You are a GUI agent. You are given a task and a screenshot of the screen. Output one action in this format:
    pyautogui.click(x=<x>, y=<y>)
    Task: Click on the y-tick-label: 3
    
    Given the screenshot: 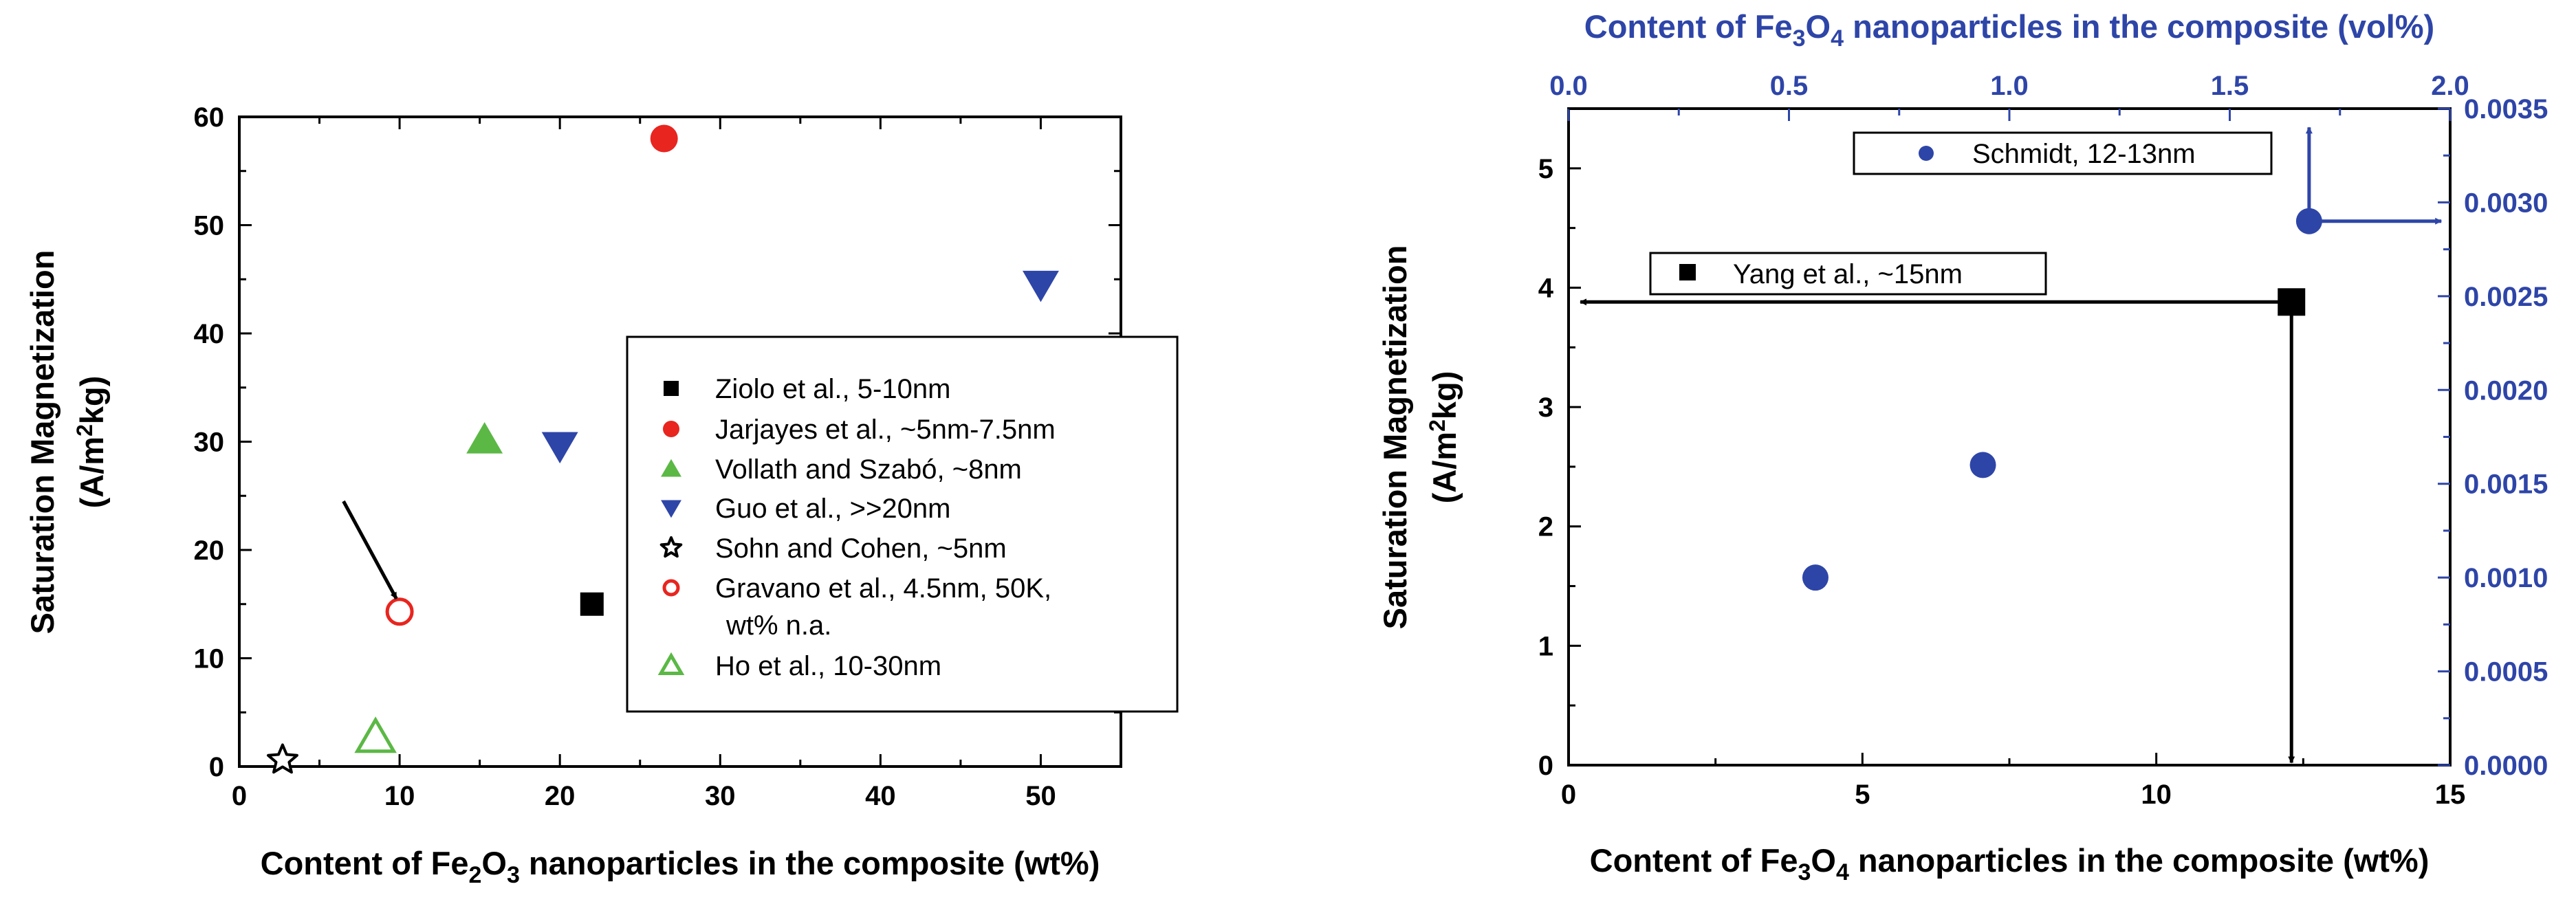 What is the action you would take?
    pyautogui.click(x=1545, y=408)
    